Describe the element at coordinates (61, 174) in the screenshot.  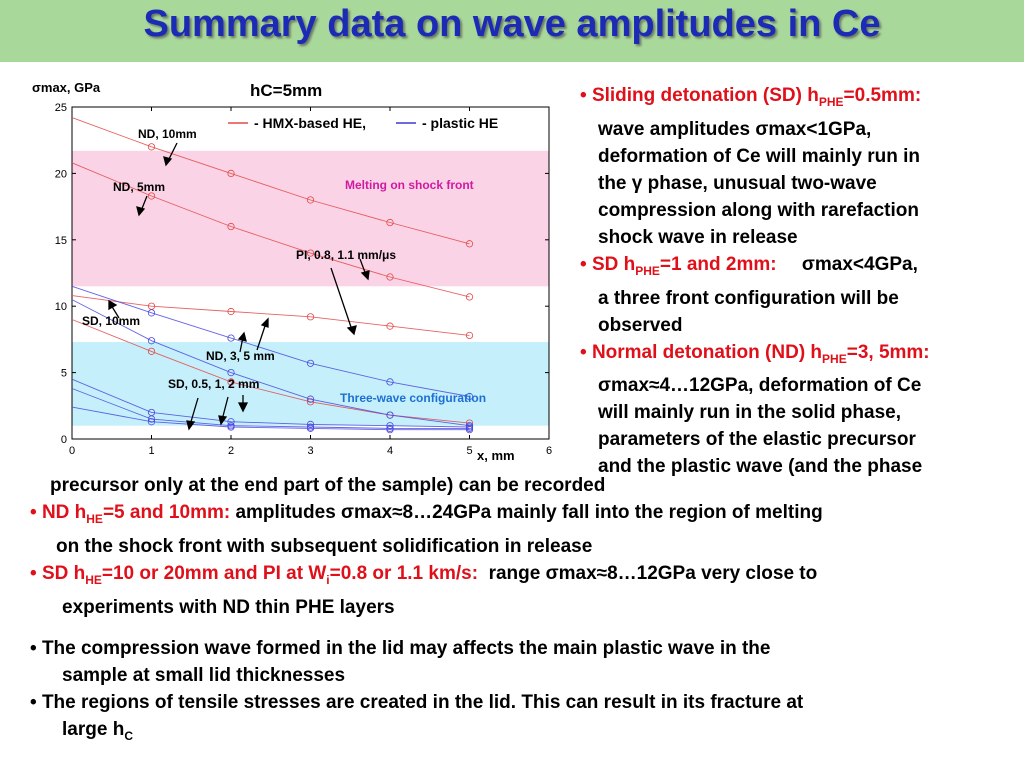
I see `y-tick-label: 20` at that location.